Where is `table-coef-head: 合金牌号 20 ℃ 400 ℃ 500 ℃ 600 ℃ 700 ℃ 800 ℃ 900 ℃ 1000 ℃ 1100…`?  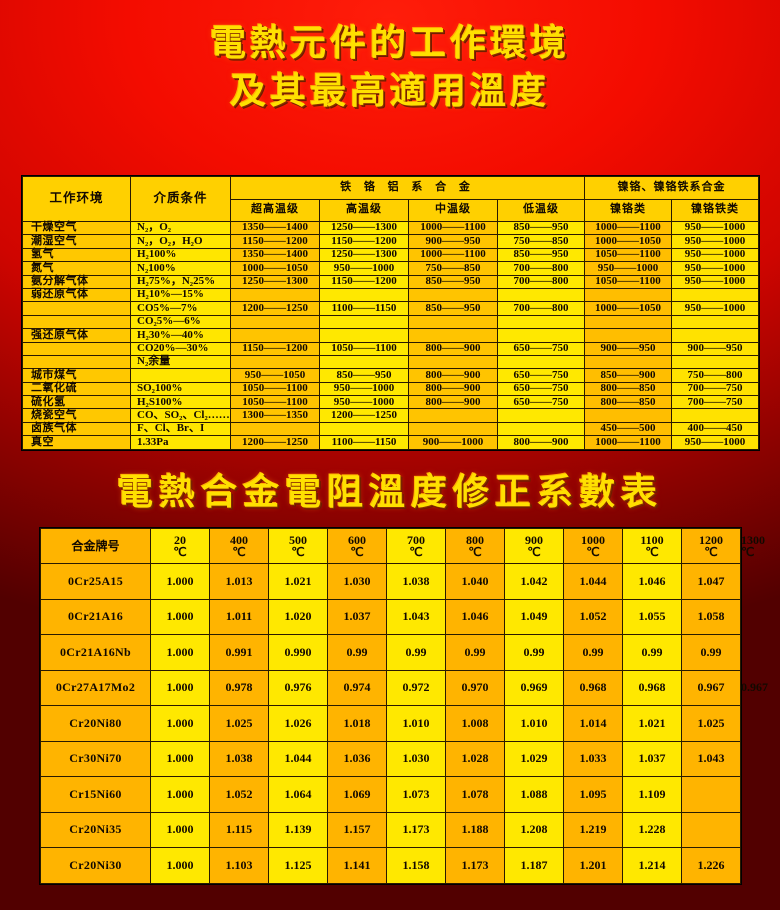
table-coef-head: 合金牌号 20 ℃ 400 ℃ 500 ℃ 600 ℃ 700 ℃ 800 ℃ 900 ℃ 1000 ℃ 1100… is located at coordinates (402, 546).